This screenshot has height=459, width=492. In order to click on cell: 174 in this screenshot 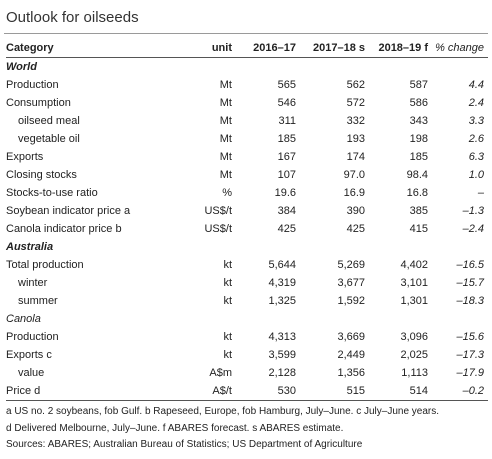, I will do `click(355, 157)`.